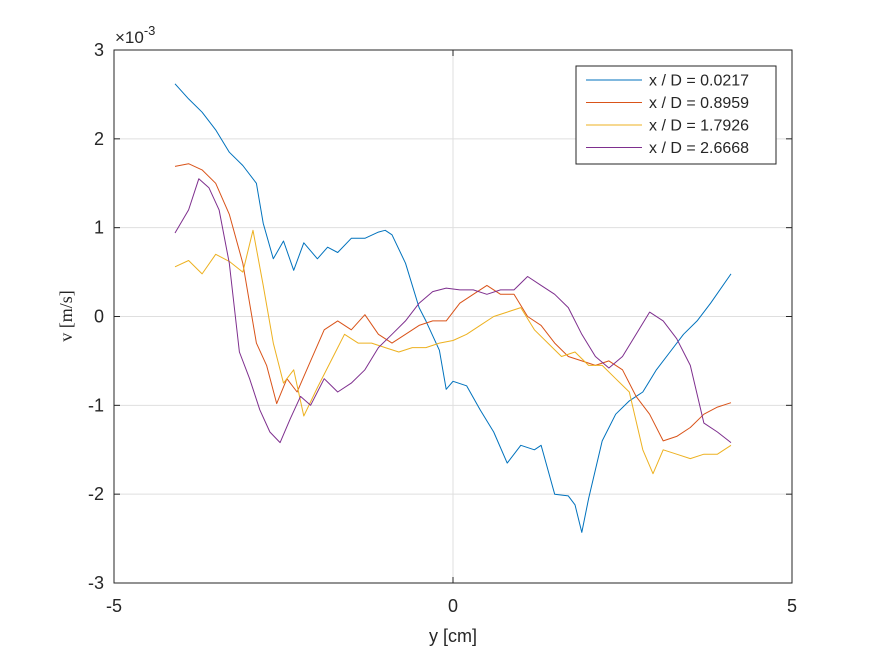  What do you see at coordinates (99, 228) in the screenshot?
I see `y-tick-label: 1` at bounding box center [99, 228].